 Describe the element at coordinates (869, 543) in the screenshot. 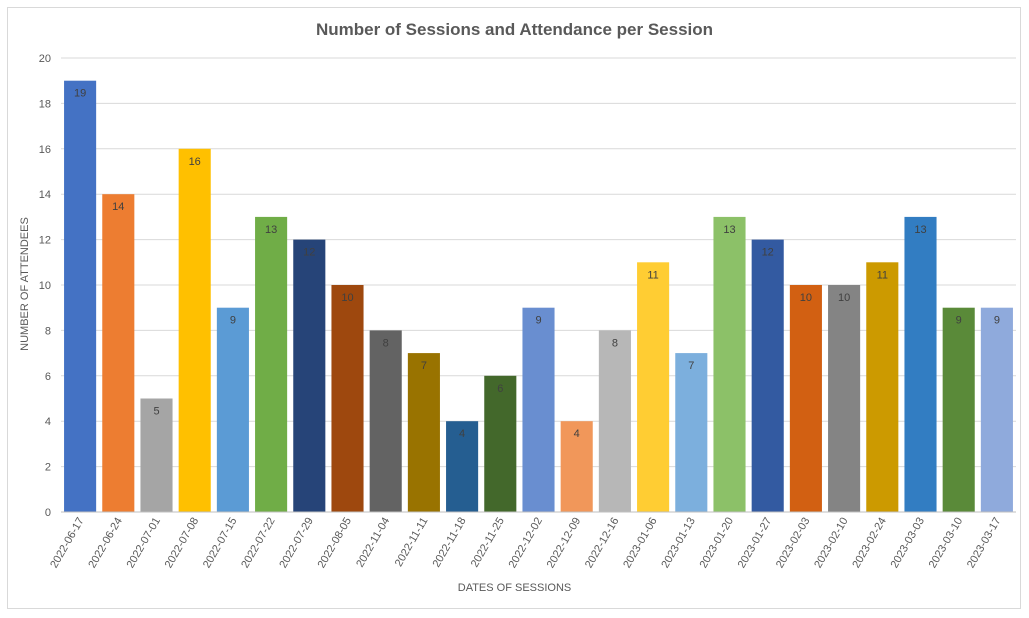

I see `x-tick-label: 2023-02-24` at that location.